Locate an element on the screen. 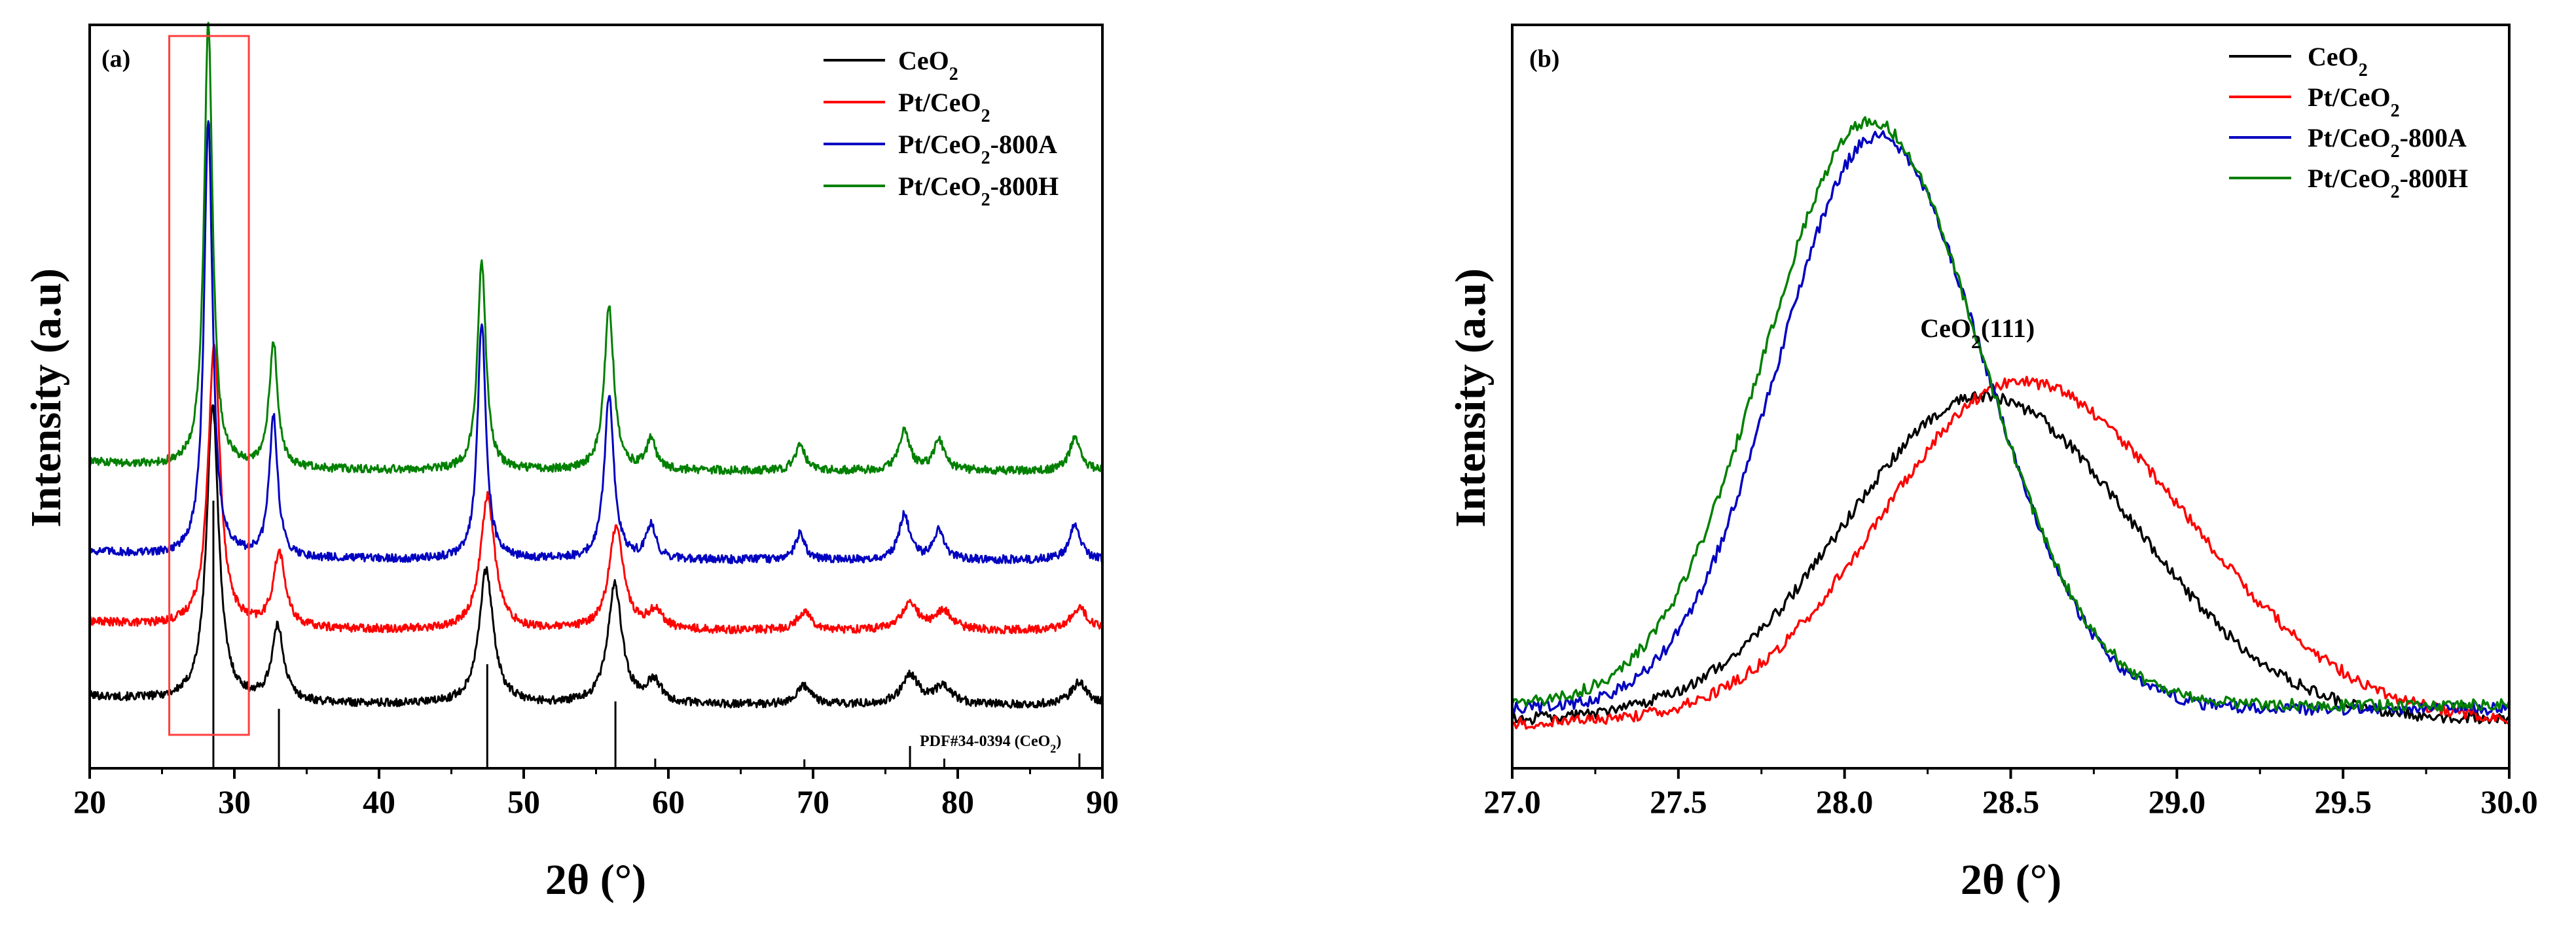  panel-a-label: (a) is located at coordinates (115, 59).